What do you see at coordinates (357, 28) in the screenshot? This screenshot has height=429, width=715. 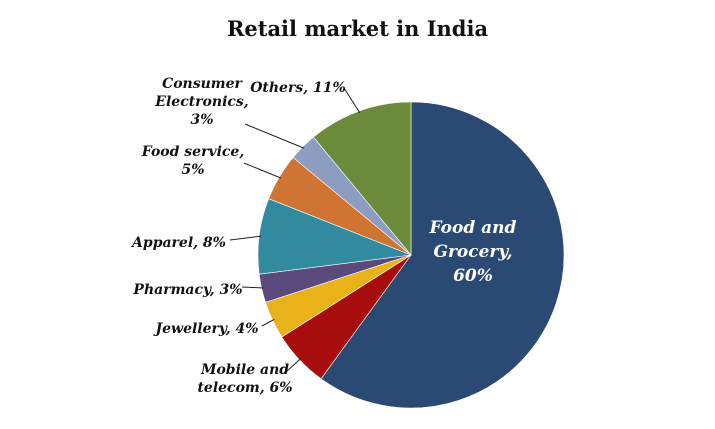 I see `chart-title: Retail market in India` at bounding box center [357, 28].